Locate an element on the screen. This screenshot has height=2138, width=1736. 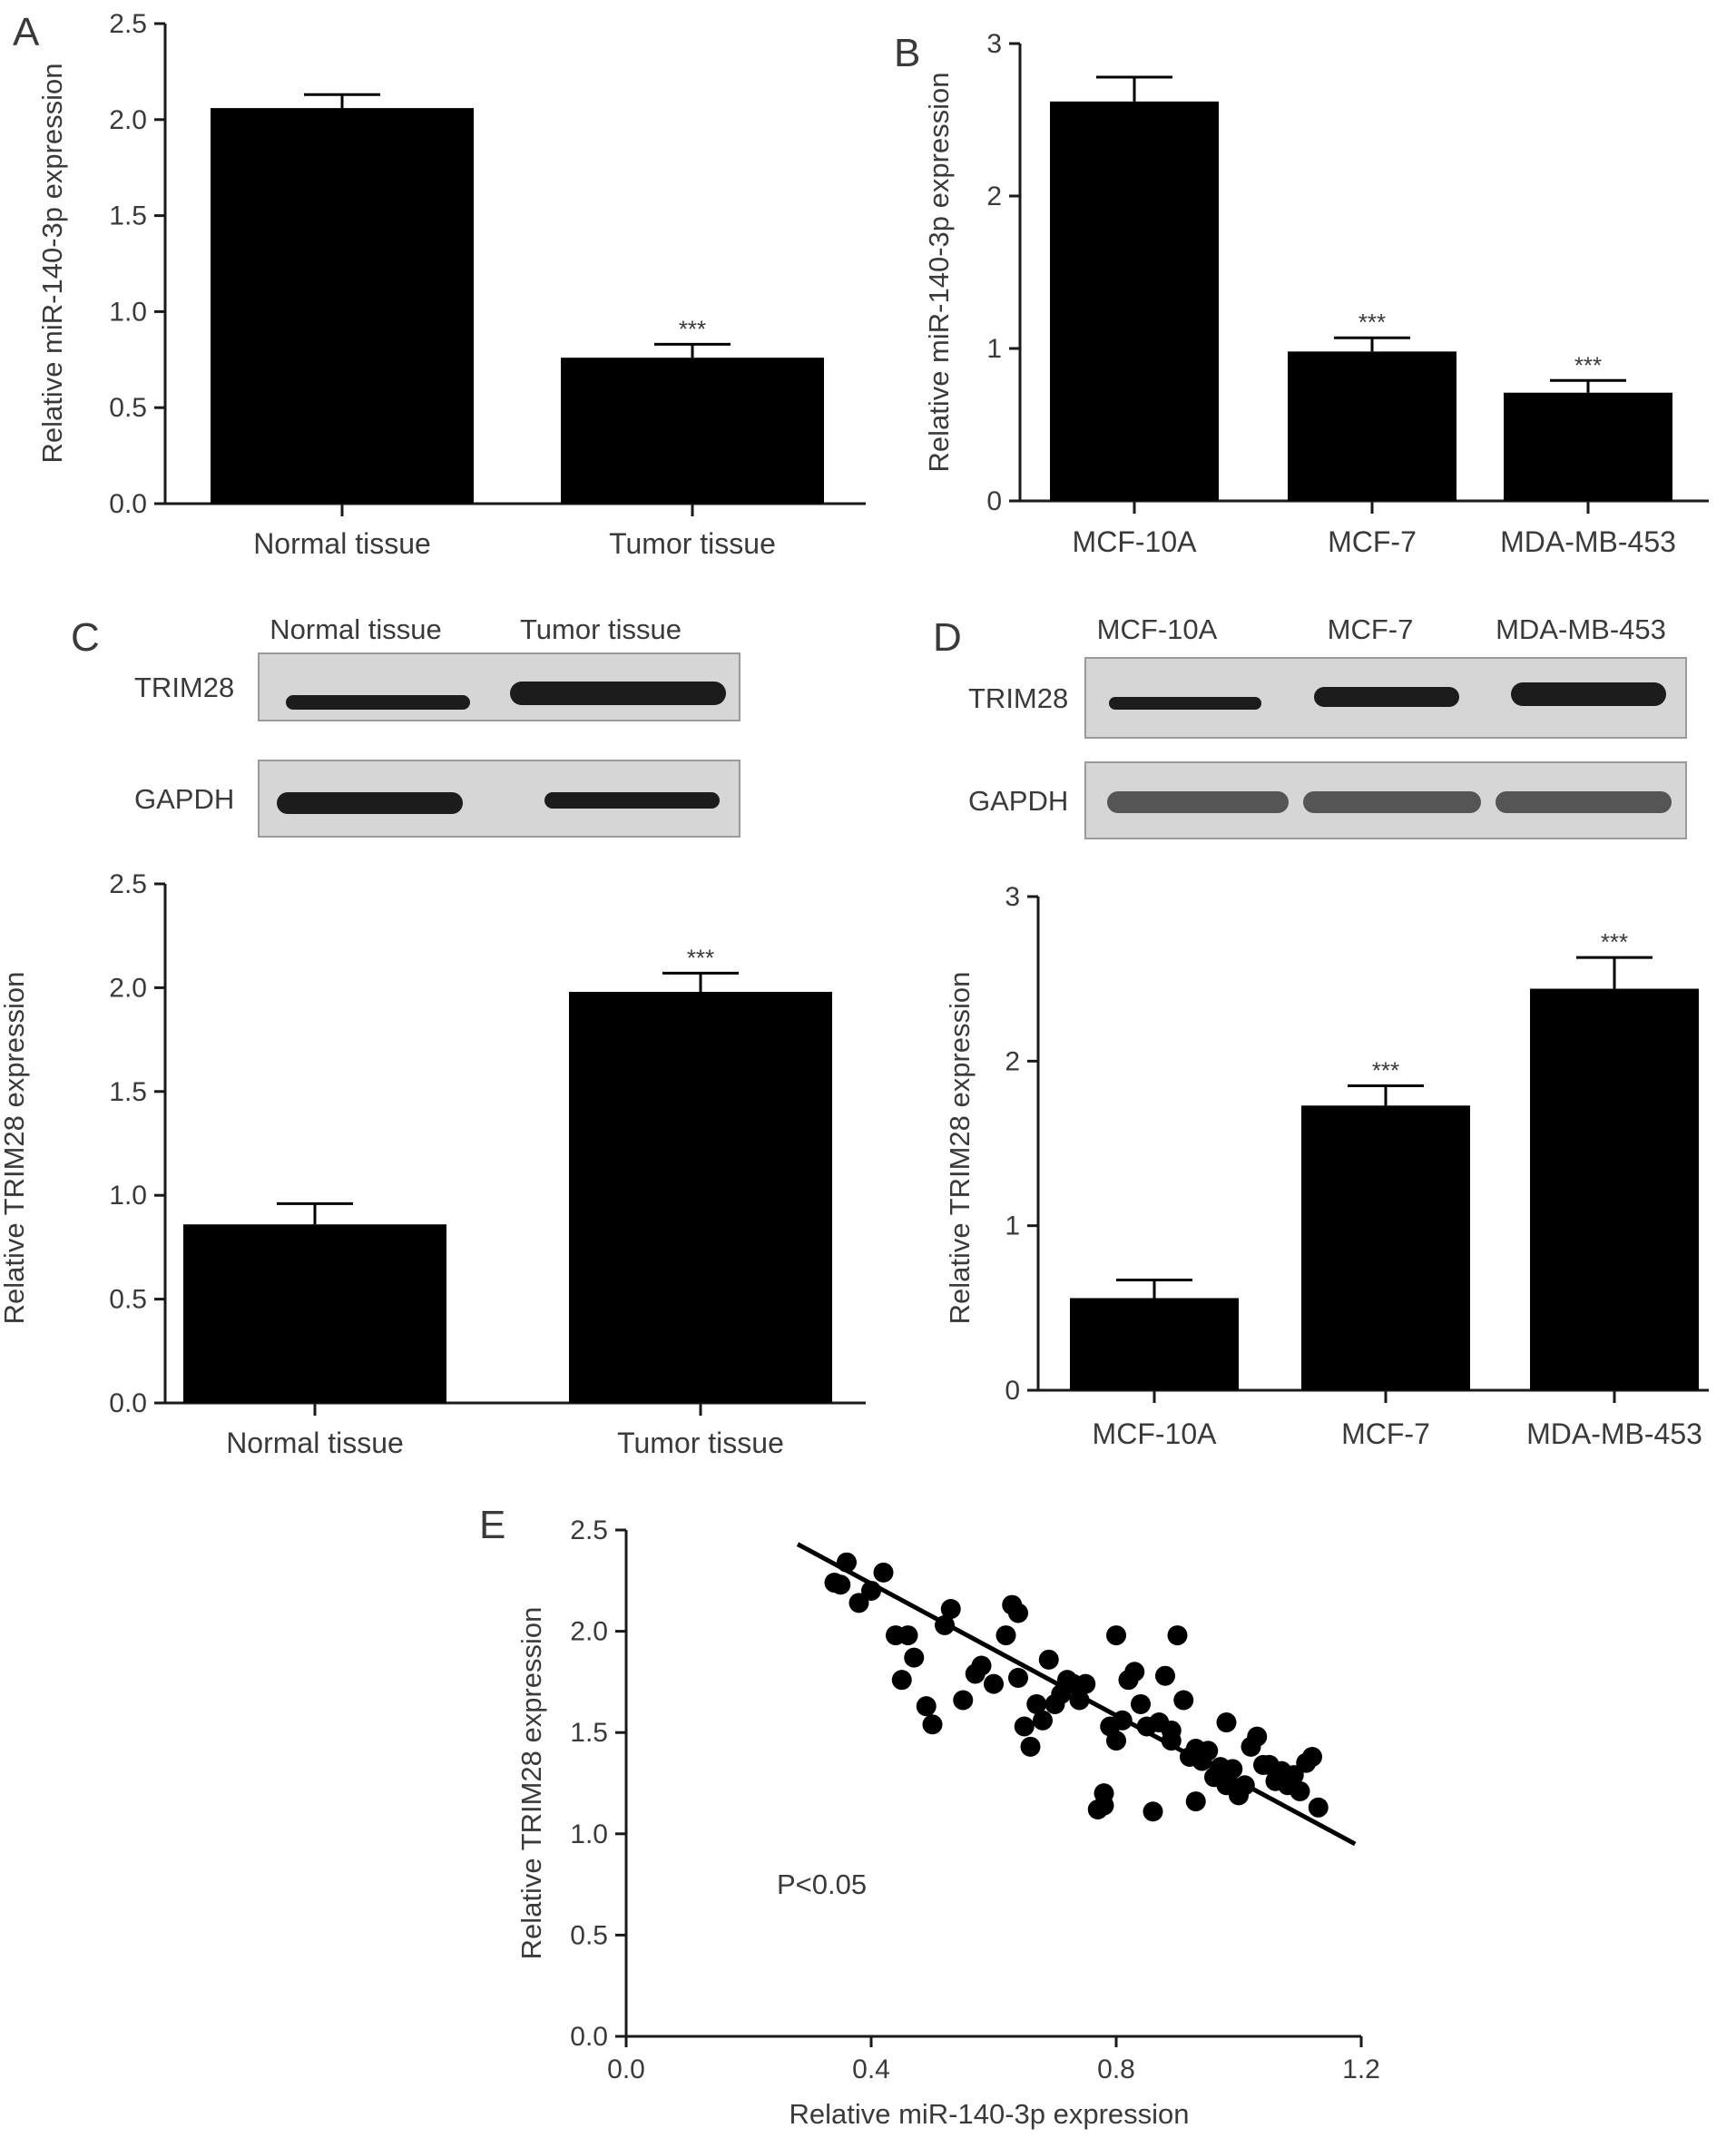
blot-lane-label: MCF-10A is located at coordinates (1158, 629).